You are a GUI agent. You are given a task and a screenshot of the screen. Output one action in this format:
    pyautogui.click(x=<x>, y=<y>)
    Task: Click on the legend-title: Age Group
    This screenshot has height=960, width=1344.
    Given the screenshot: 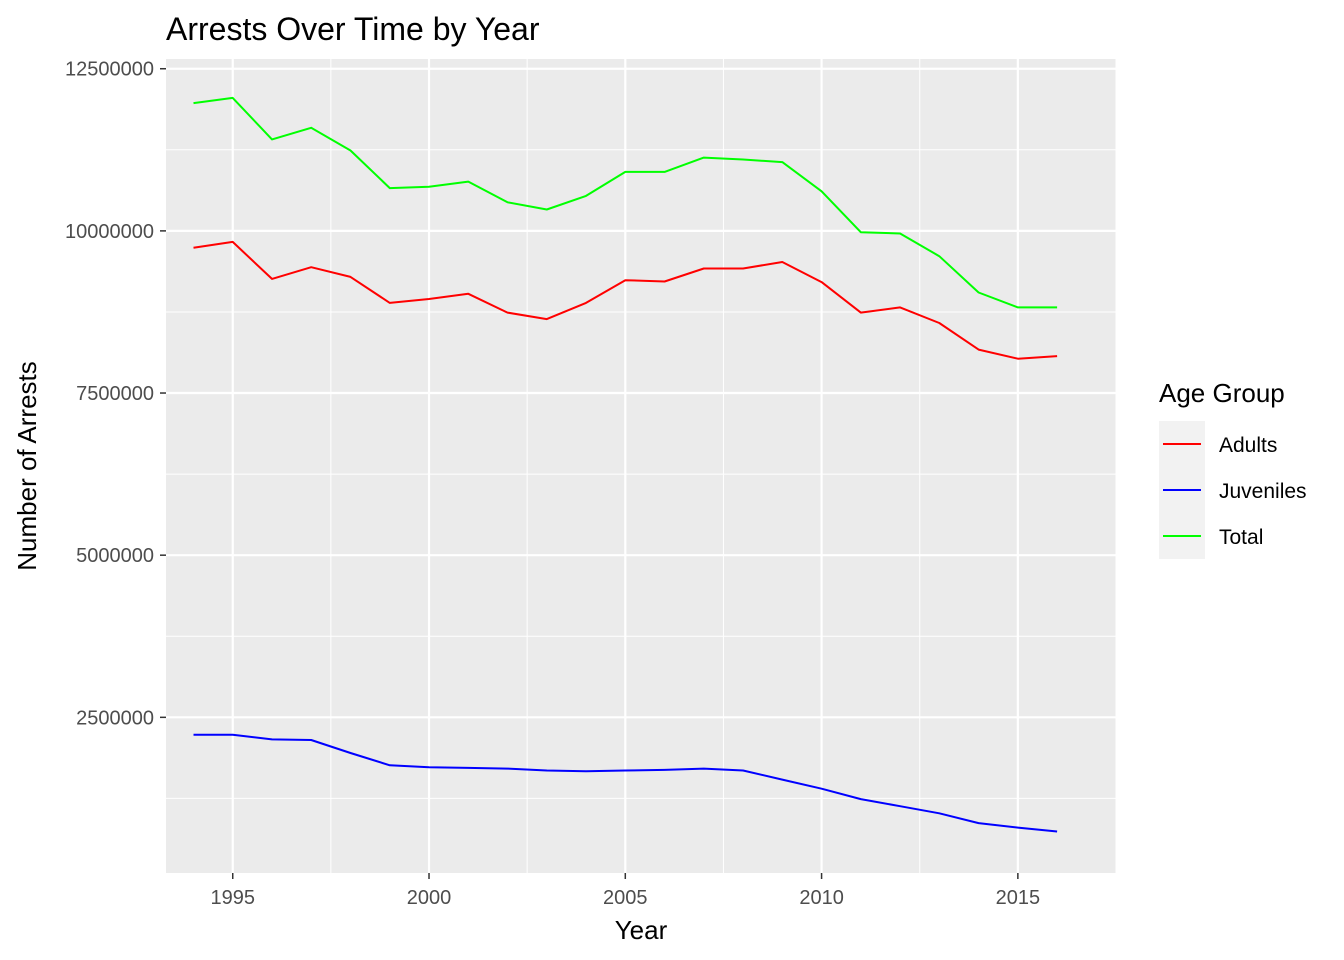 What is the action you would take?
    pyautogui.click(x=1222, y=393)
    